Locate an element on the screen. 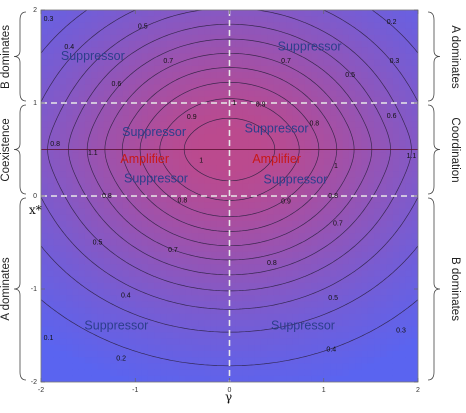 This screenshot has height=413, width=466. y-tick-label: -2 is located at coordinates (34, 382).